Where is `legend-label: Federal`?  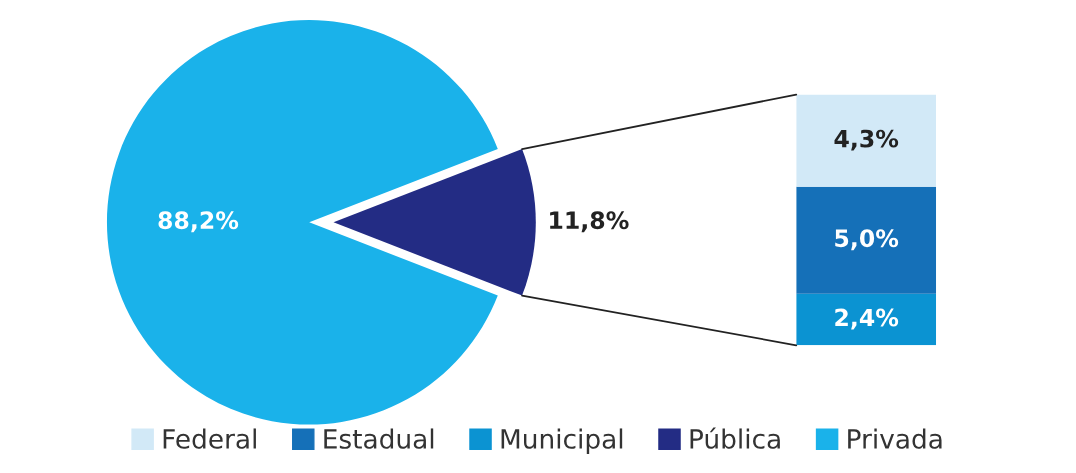
legend-label: Federal is located at coordinates (209, 438).